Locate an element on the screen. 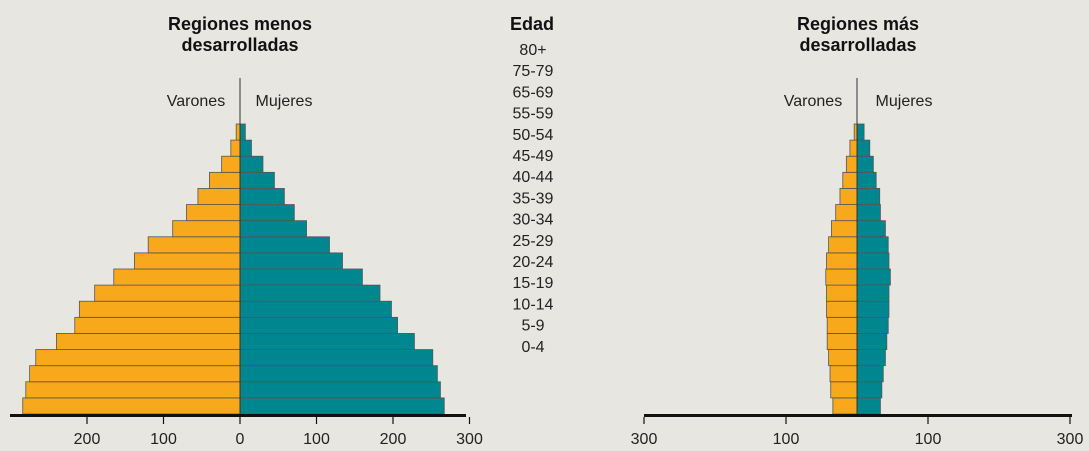 Image resolution: width=1089 pixels, height=451 pixels. label-varones-0: Varones is located at coordinates (196, 101).